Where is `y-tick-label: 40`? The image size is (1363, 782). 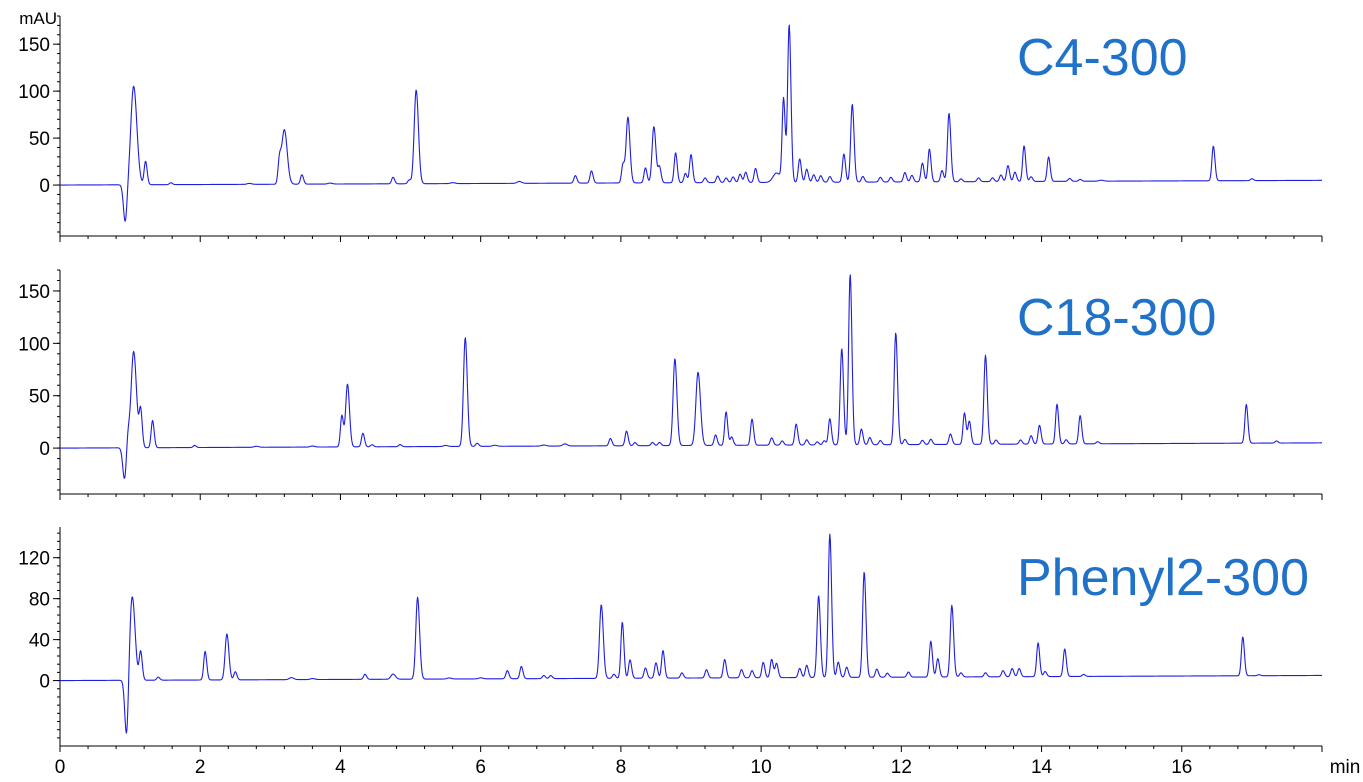 y-tick-label: 40 is located at coordinates (39, 641).